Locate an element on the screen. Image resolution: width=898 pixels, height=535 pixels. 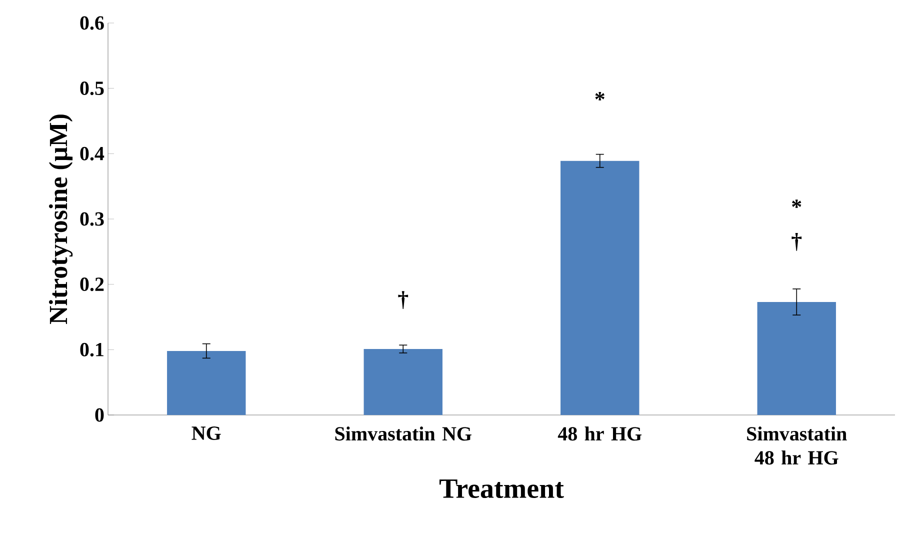
y-tick-label: 0.4 is located at coordinates (92, 153).